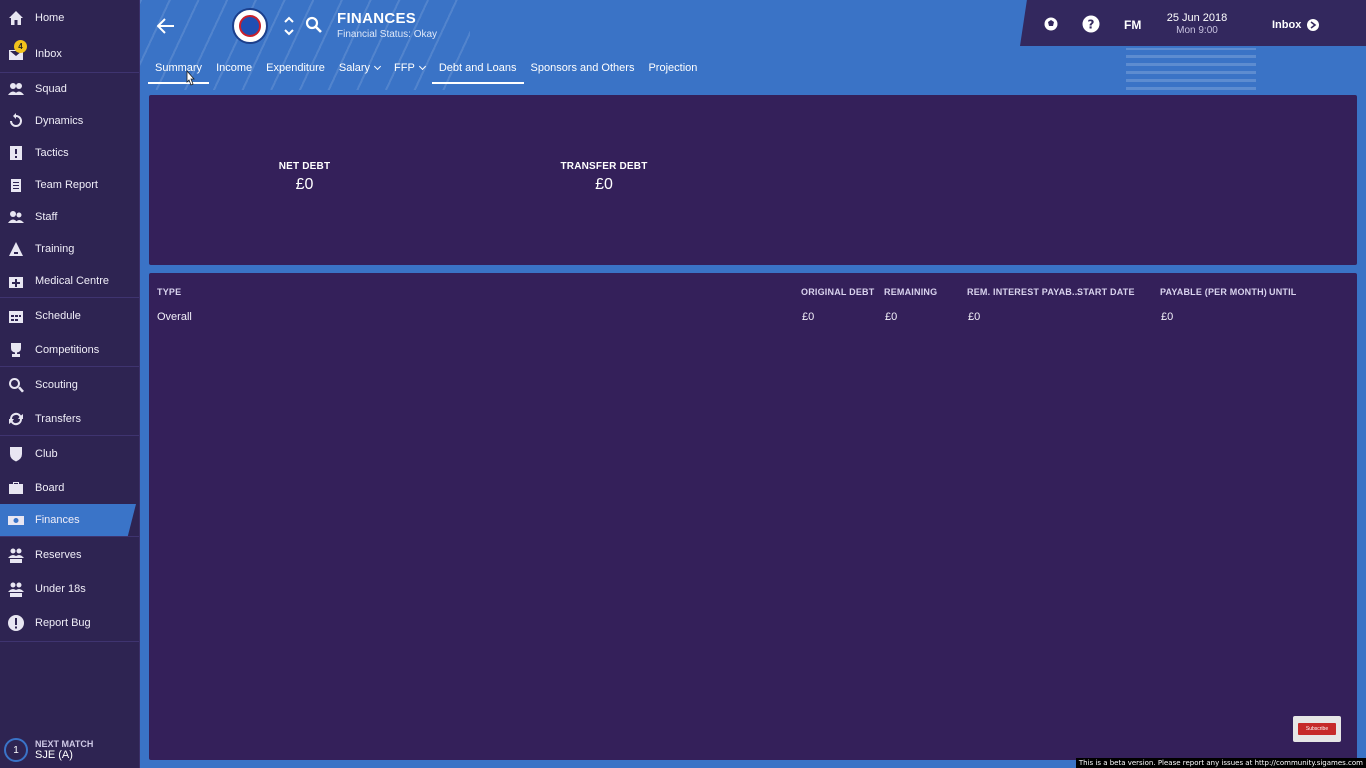  I want to click on sidebar-item-label: Dynamics, so click(59, 121).